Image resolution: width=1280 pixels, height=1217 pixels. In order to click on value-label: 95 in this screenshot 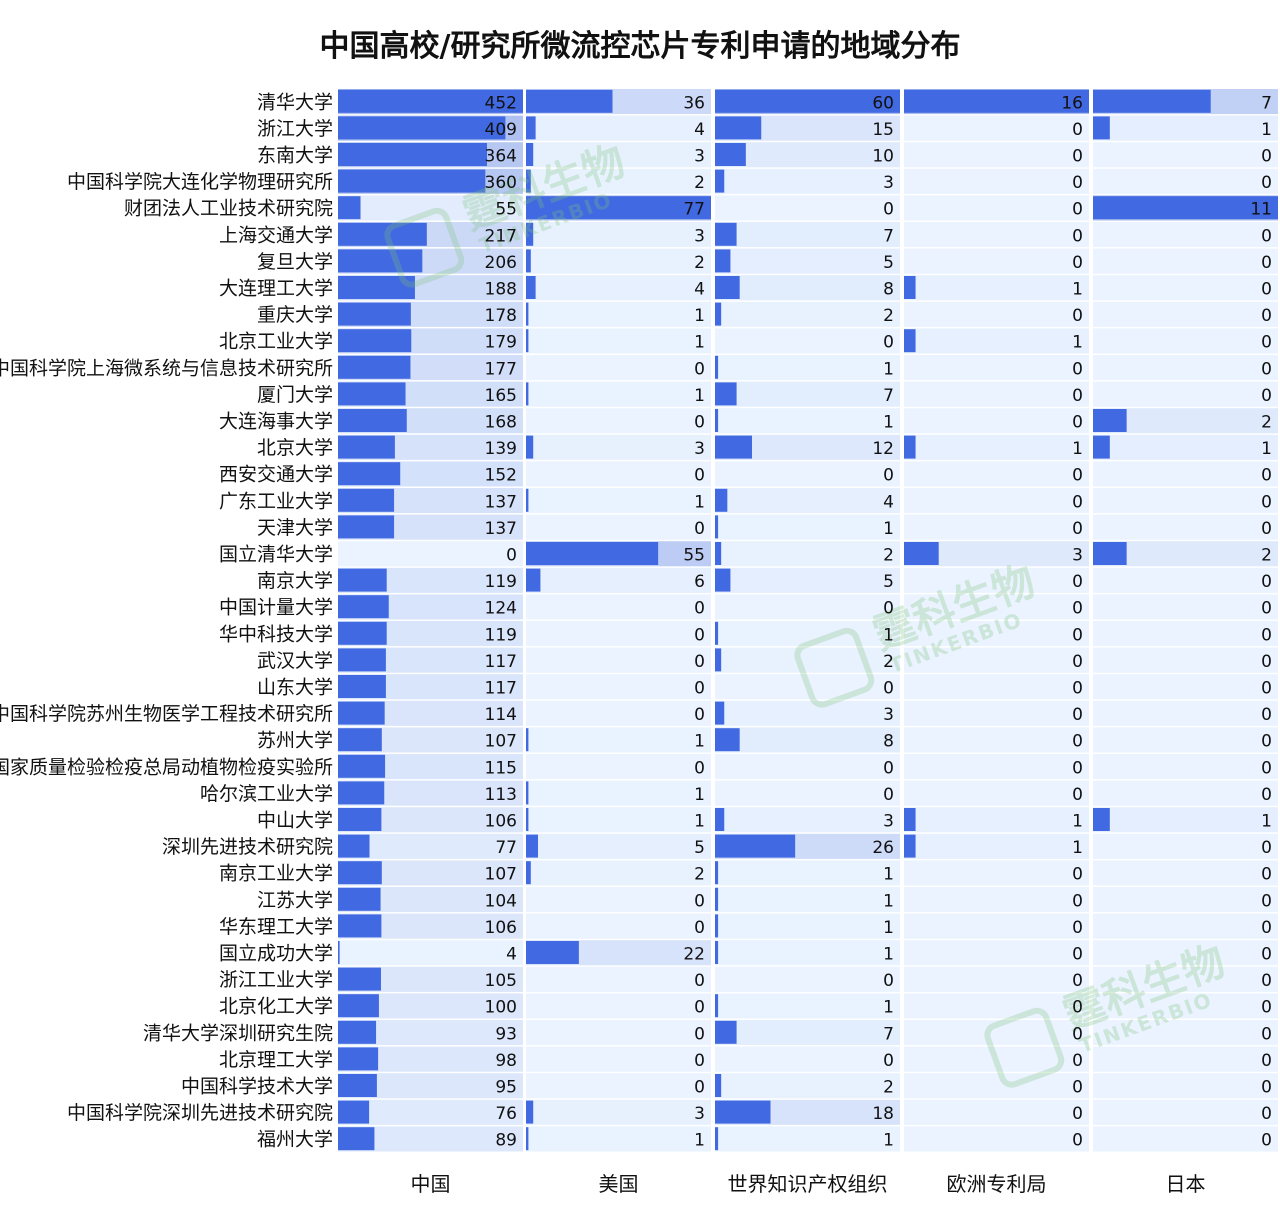, I will do `click(506, 1088)`.